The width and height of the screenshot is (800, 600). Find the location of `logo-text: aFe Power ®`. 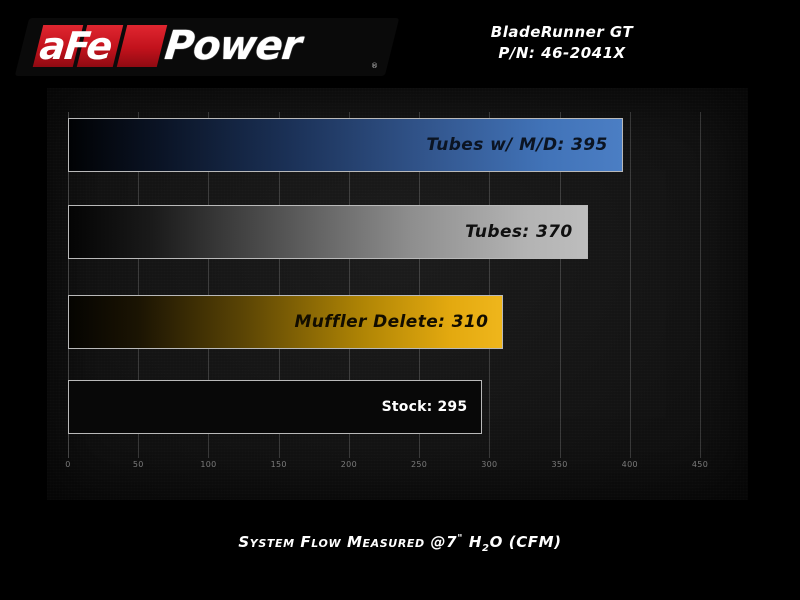

logo-text: aFe Power ® is located at coordinates (207, 47).